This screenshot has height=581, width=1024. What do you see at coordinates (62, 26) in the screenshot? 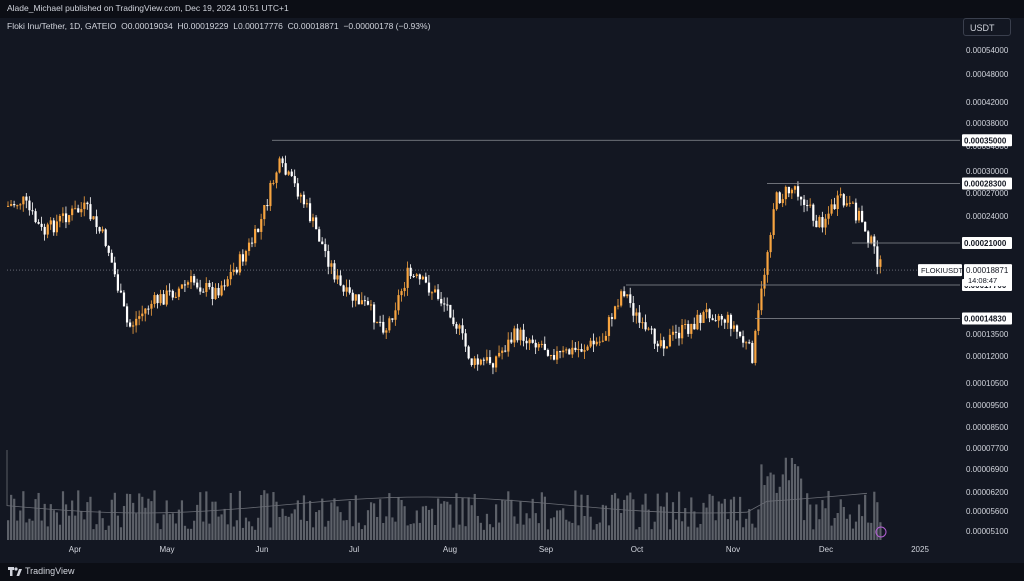
I see `symbol-name: Floki Inu/Tether, 1D, GATEIO` at bounding box center [62, 26].